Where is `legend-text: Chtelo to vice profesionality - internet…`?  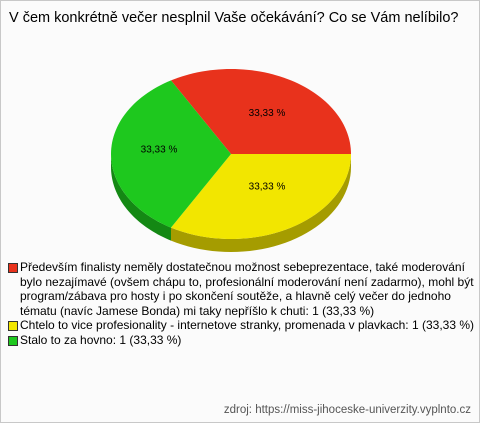
legend-text: Chtelo to vice profesionality - internet… is located at coordinates (247, 325).